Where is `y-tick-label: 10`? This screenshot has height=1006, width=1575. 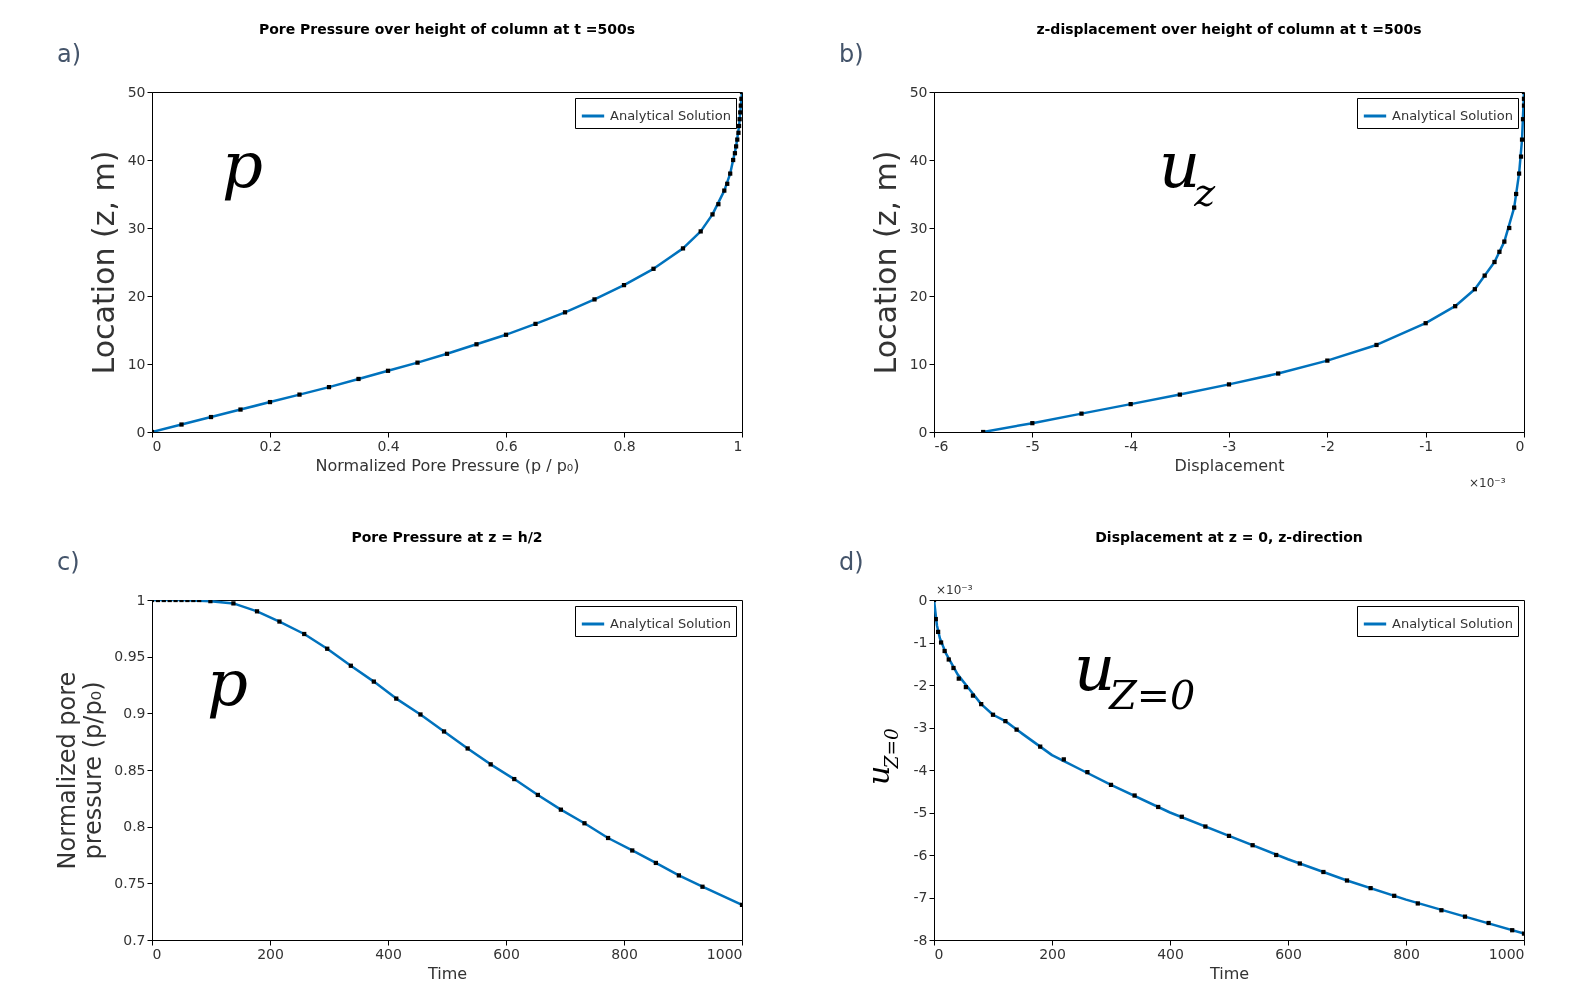
y-tick-label: 10 is located at coordinates (918, 363).